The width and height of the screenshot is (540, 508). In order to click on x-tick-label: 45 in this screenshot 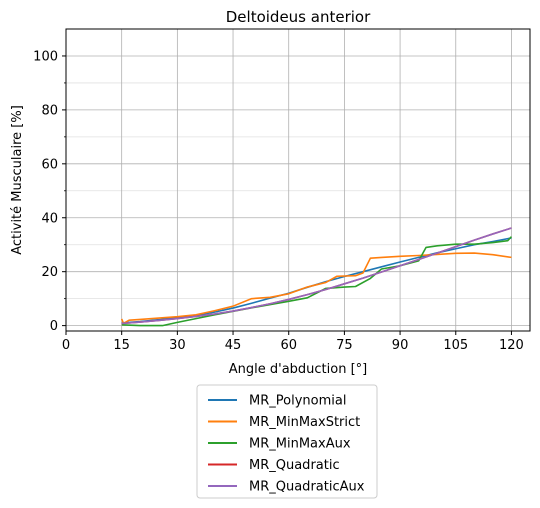, I will do `click(233, 345)`.